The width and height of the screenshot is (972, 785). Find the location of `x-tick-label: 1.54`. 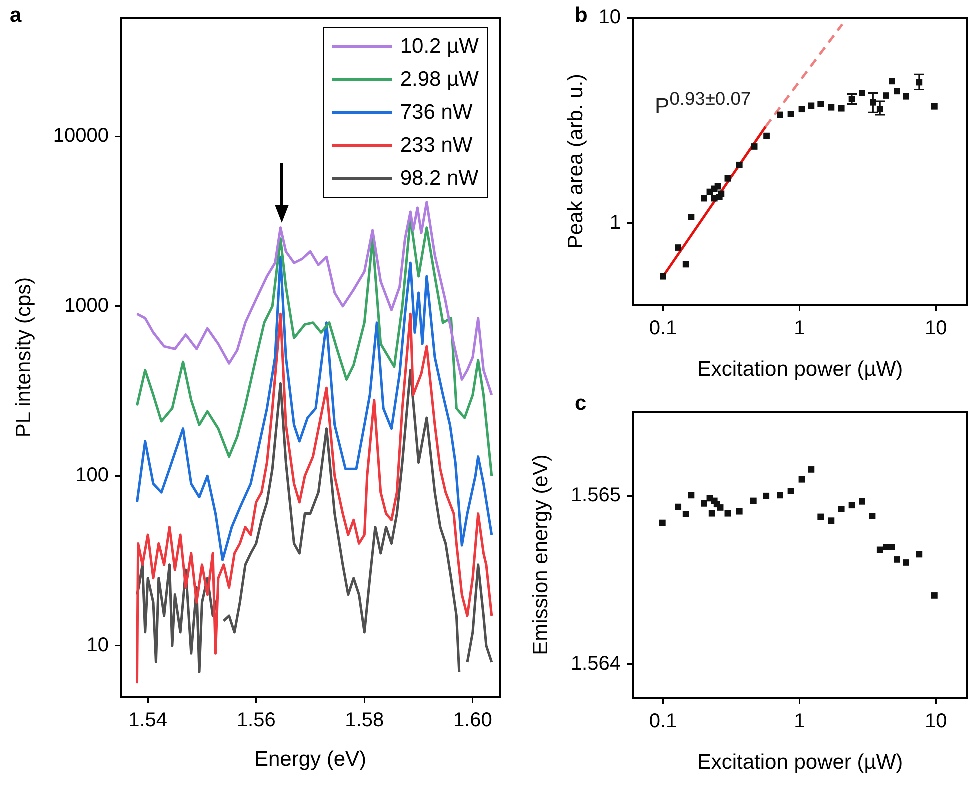

x-tick-label: 1.54 is located at coordinates (148, 721).